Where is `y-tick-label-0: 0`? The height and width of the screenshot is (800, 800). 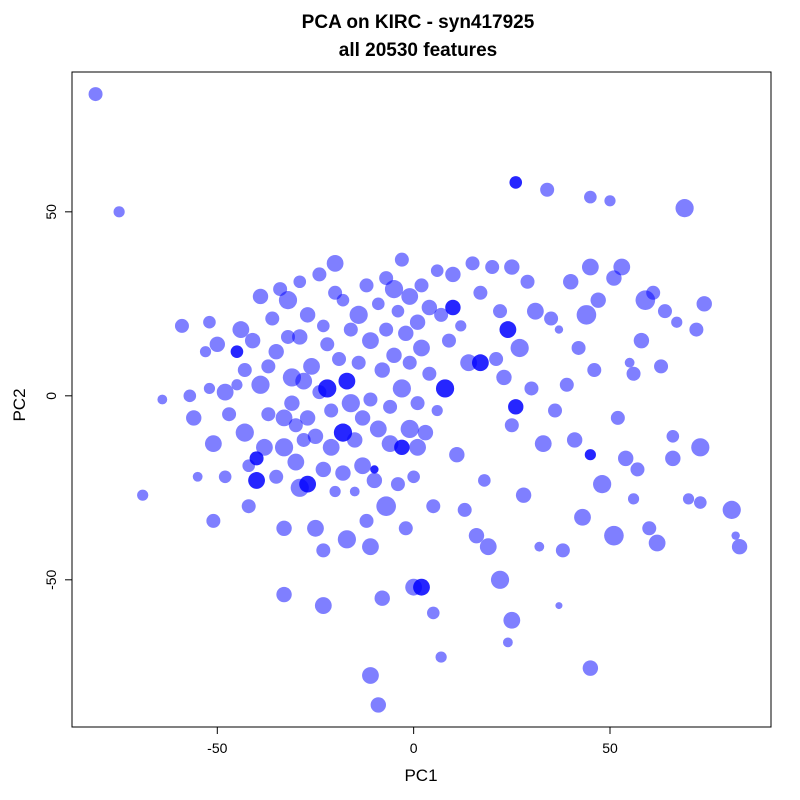
y-tick-label-0: 0 is located at coordinates (51, 396).